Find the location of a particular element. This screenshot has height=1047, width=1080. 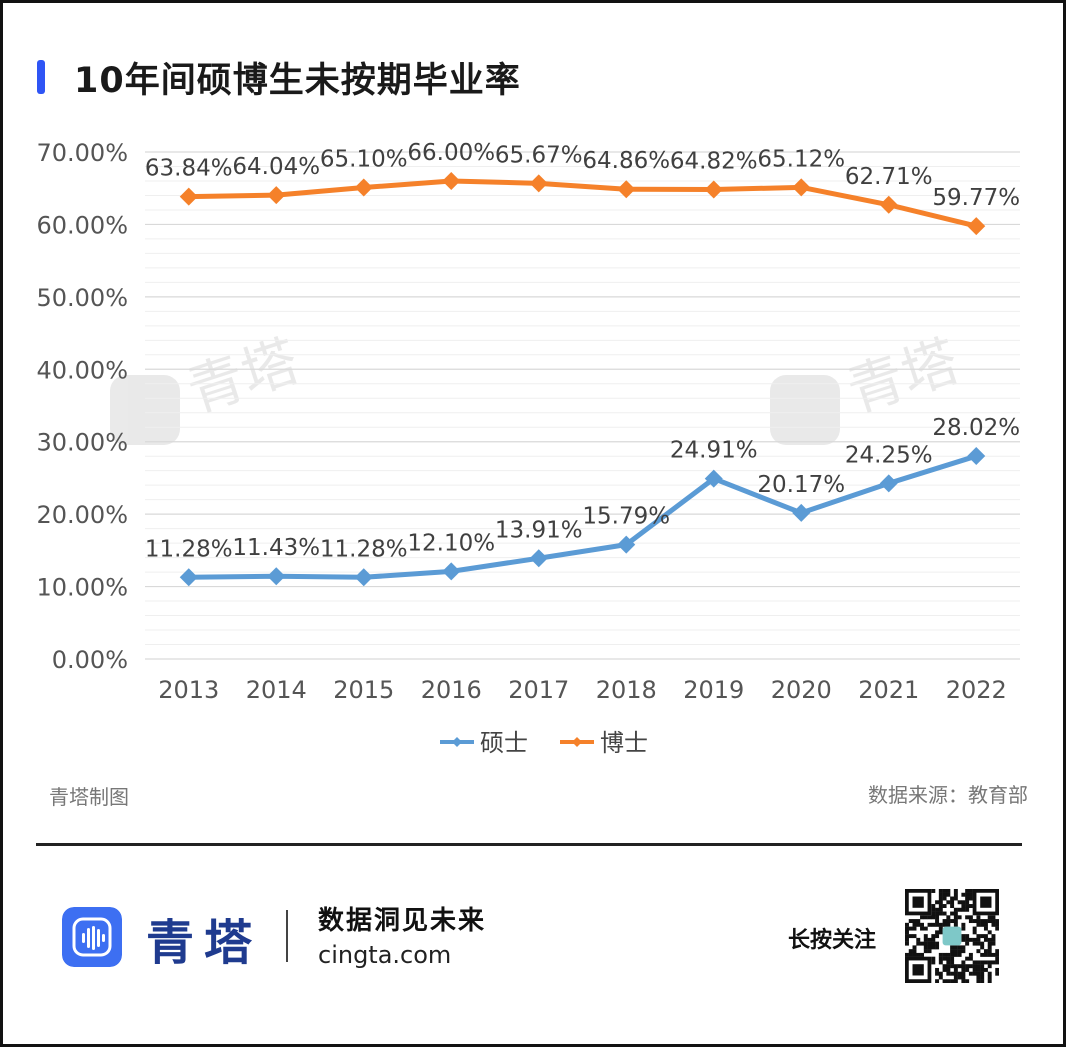

brand-slogan: 数据洞见未来 is located at coordinates (402, 921).